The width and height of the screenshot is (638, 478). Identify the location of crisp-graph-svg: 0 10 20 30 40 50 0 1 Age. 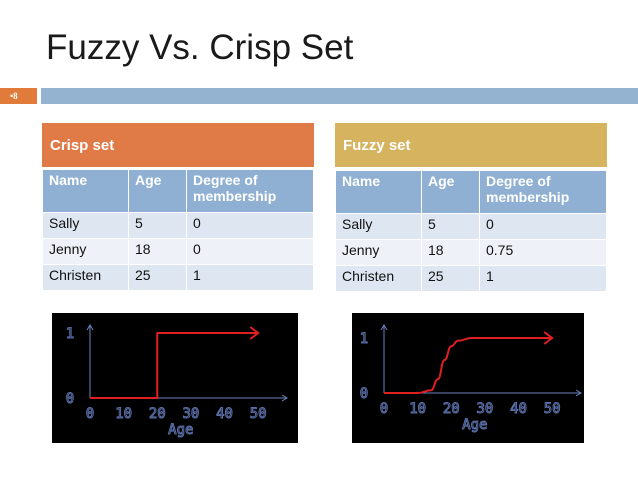
(176, 381).